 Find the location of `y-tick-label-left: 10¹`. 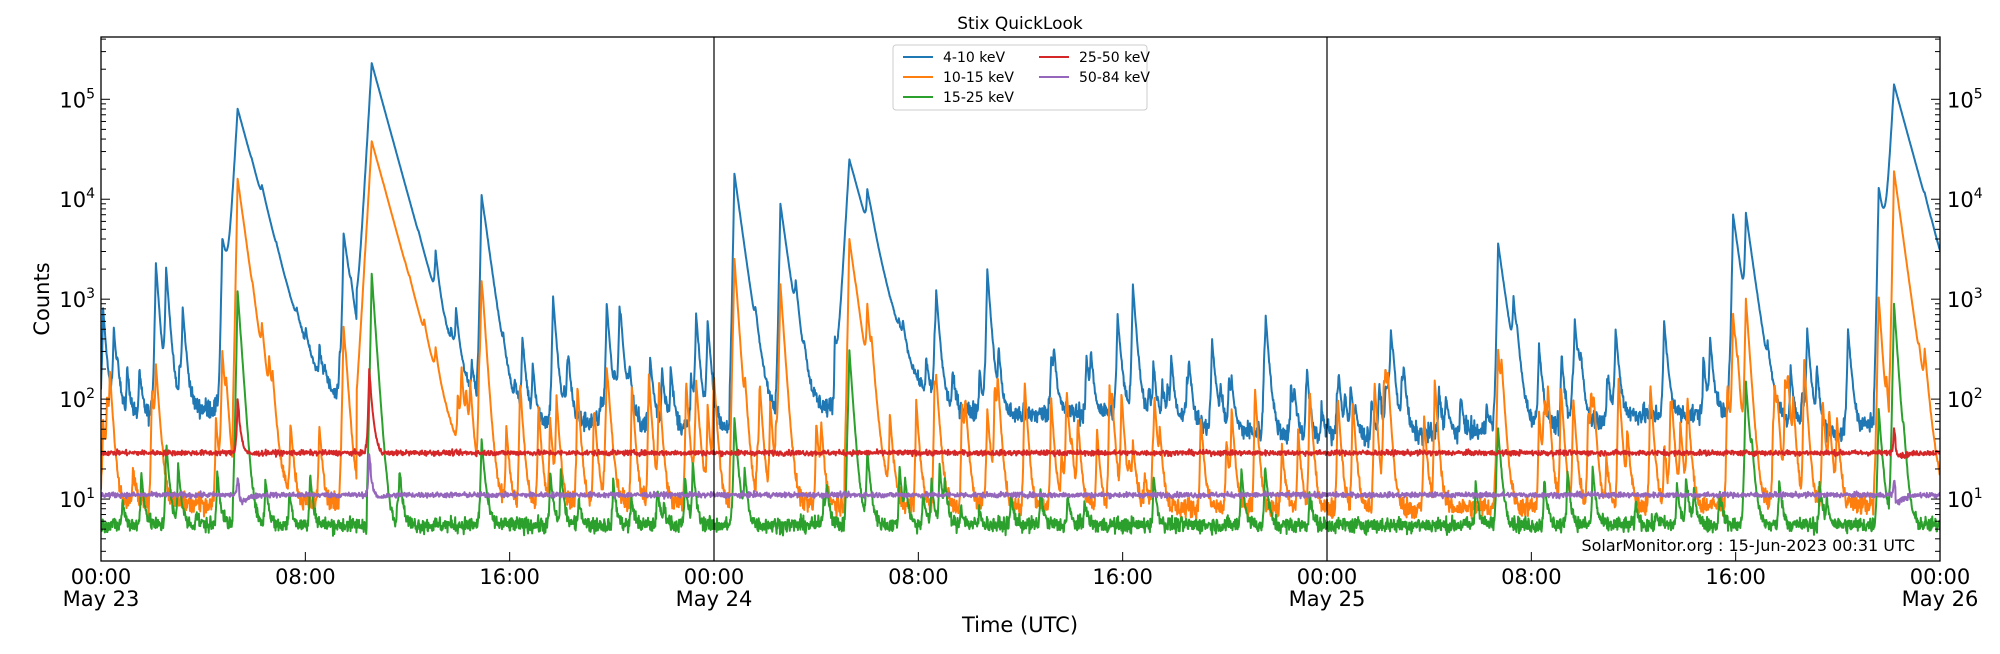

y-tick-label-left: 10¹ is located at coordinates (77, 499).